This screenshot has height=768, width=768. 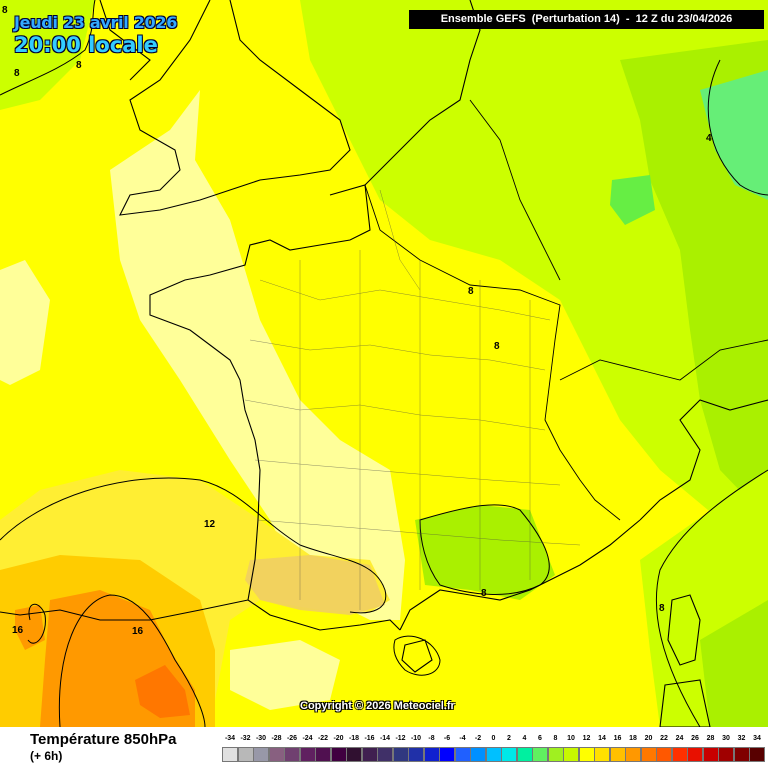 I want to click on mint-zone, so click(x=734, y=135).